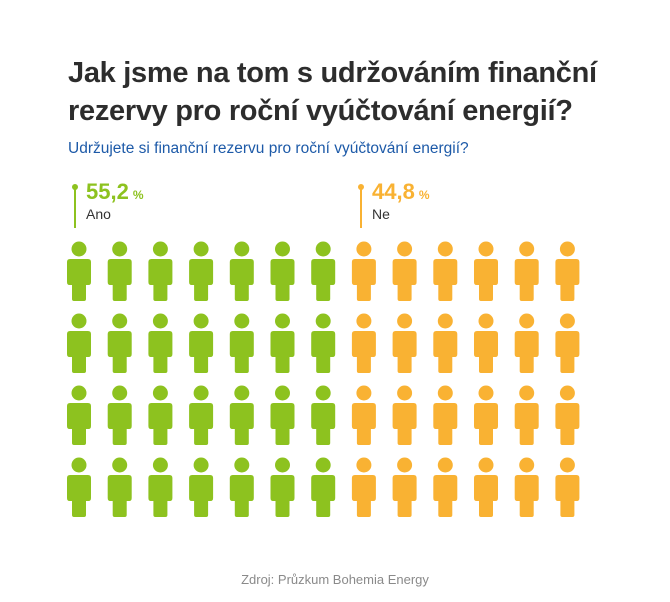  What do you see at coordinates (98, 214) in the screenshot?
I see `label-ano: Ano` at bounding box center [98, 214].